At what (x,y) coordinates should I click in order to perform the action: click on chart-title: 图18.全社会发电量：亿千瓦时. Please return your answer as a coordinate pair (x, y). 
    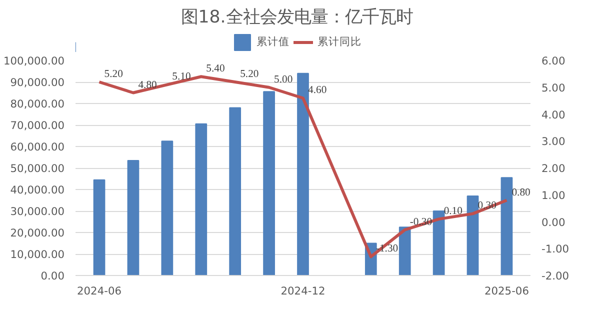
    Looking at the image, I should click on (297, 18).